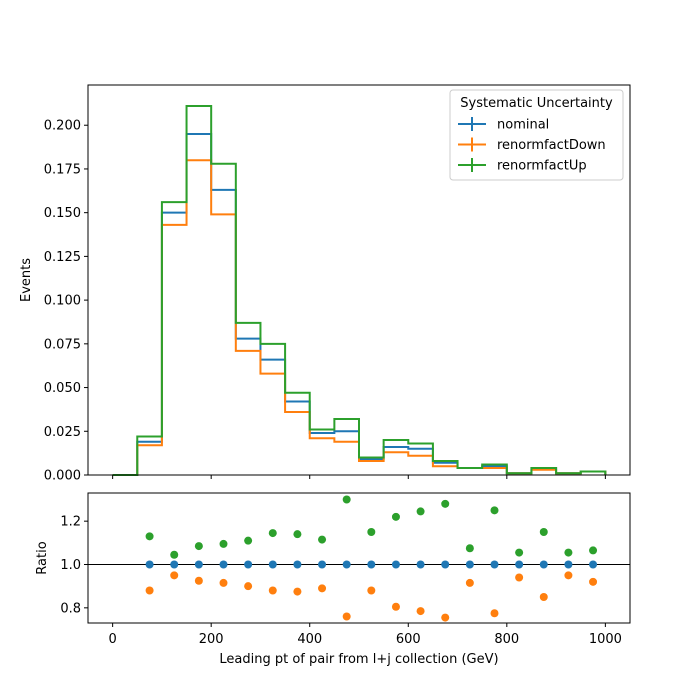 This screenshot has height=700, width=700. Describe the element at coordinates (365, 635) in the screenshot. I see `ratio-x-ticks: 0 200 400 600 800 1000` at that location.